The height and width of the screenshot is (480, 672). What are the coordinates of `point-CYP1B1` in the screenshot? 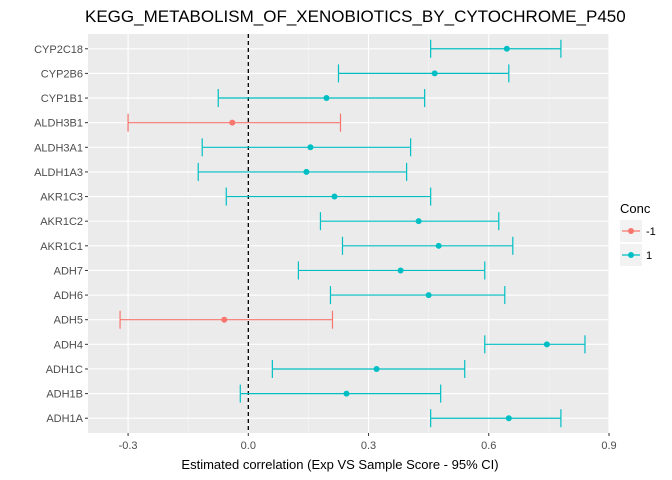 It's located at (326, 98).